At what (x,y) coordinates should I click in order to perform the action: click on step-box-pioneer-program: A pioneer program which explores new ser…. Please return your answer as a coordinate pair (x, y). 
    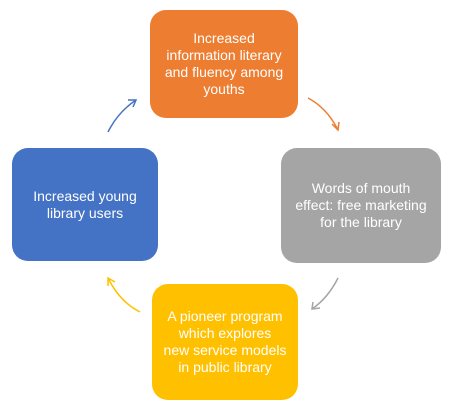
    Looking at the image, I should click on (225, 342).